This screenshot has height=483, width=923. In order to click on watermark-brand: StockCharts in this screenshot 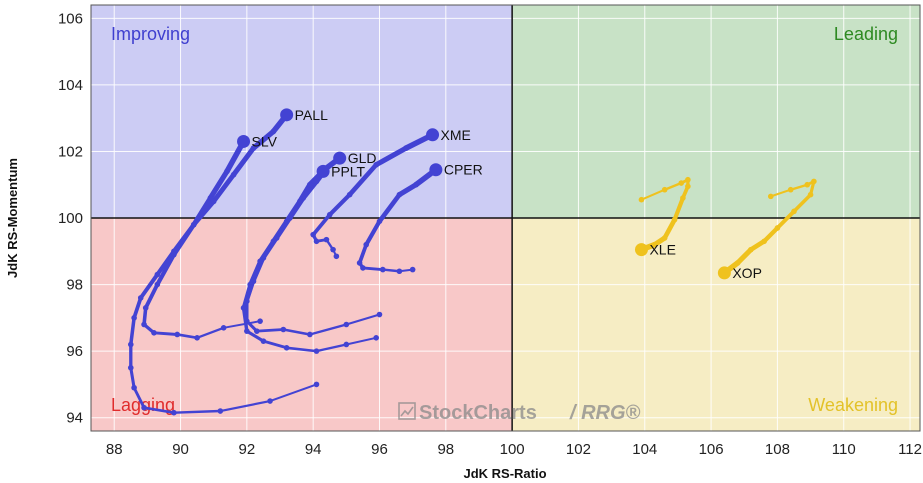, I will do `click(478, 413)`.